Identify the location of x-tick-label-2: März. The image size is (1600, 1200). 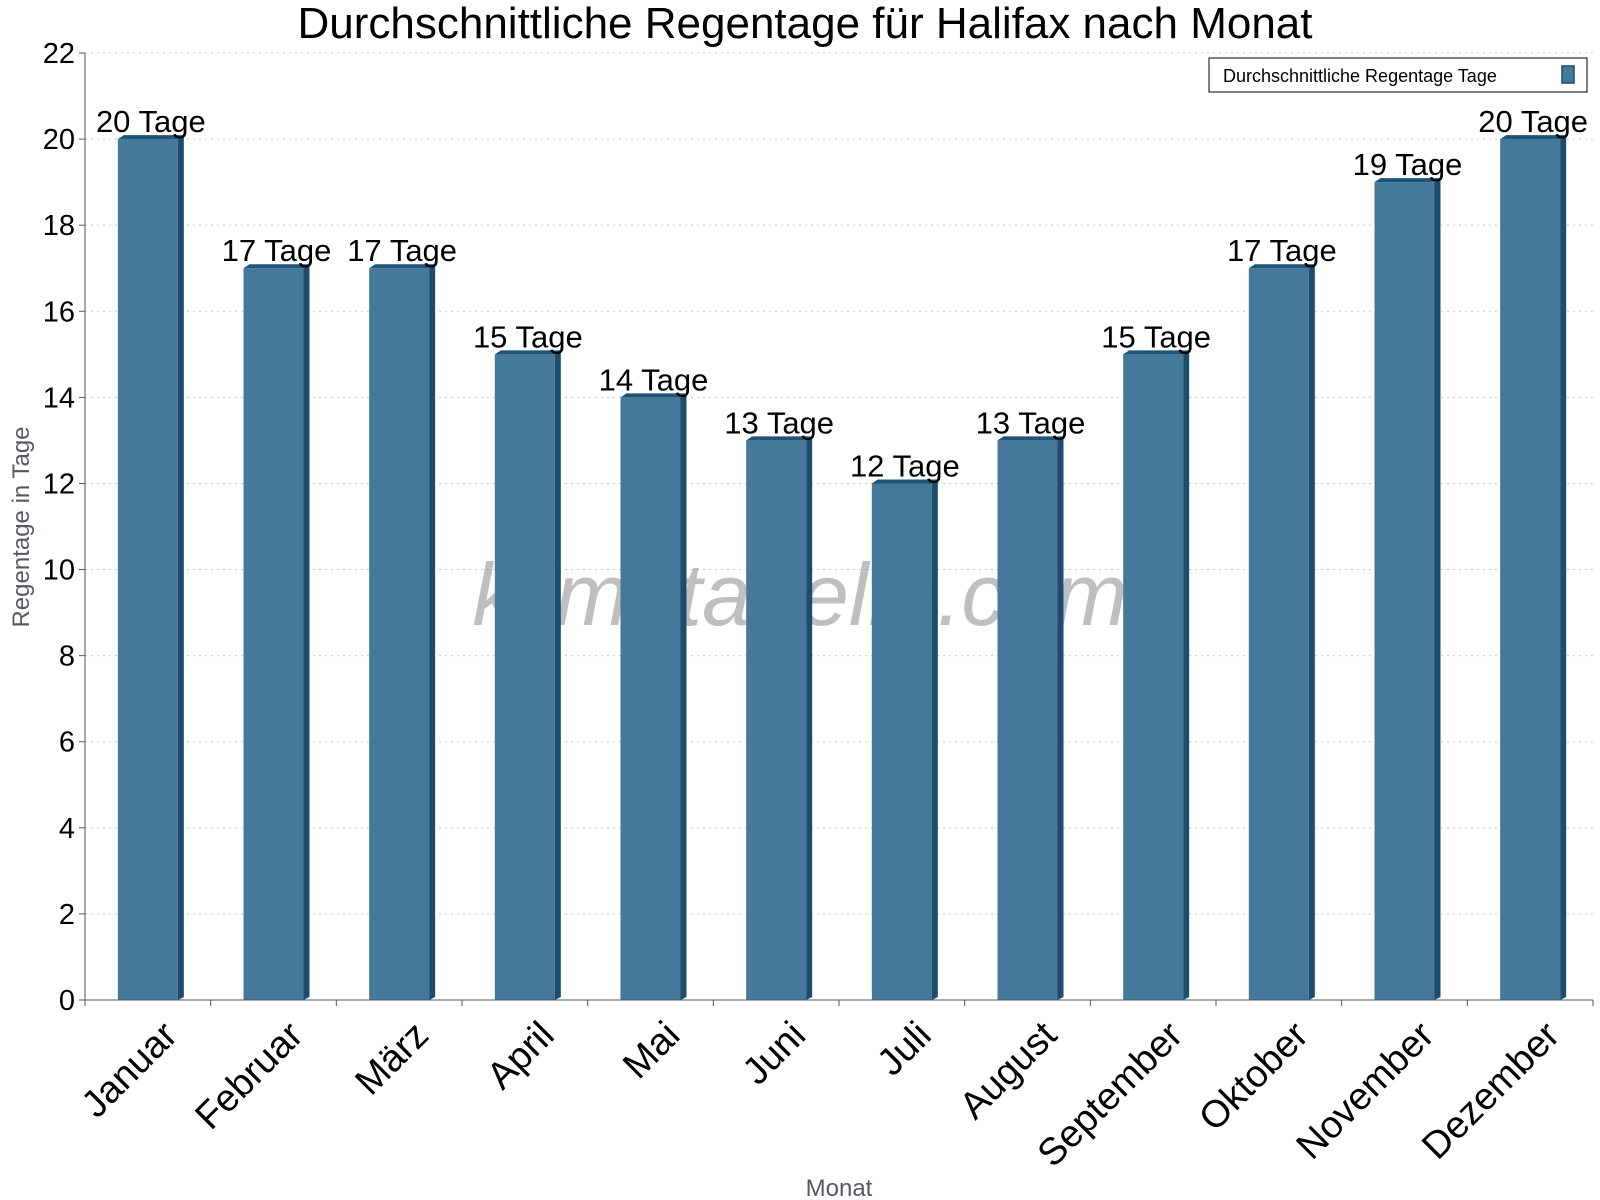
(392, 1058).